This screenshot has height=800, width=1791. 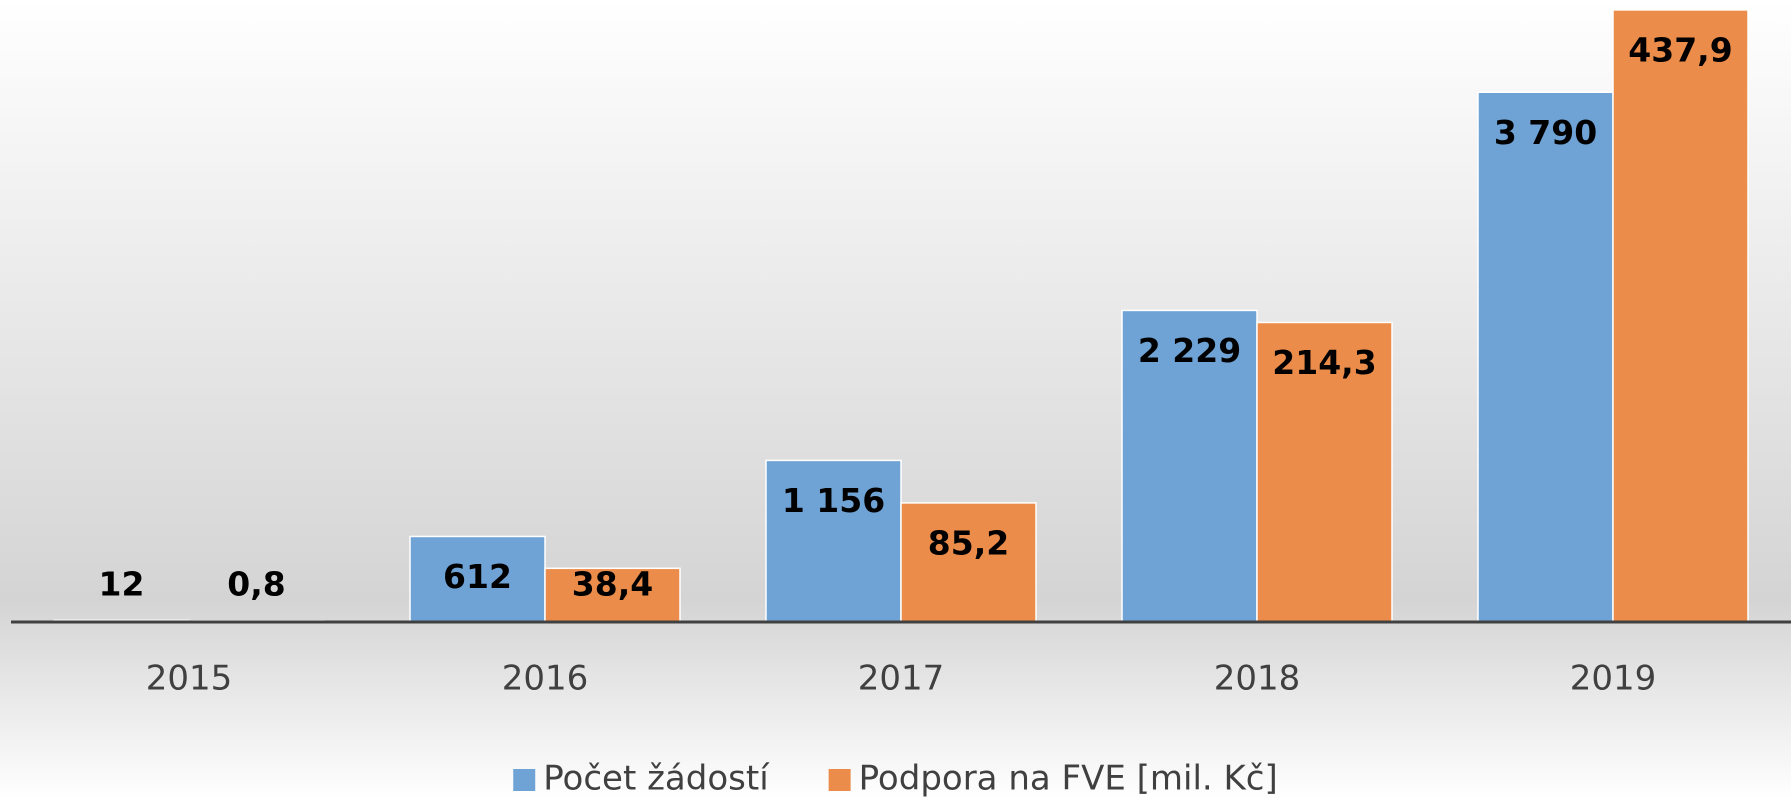 What do you see at coordinates (656, 779) in the screenshot?
I see `legend-label: Počet žádostí` at bounding box center [656, 779].